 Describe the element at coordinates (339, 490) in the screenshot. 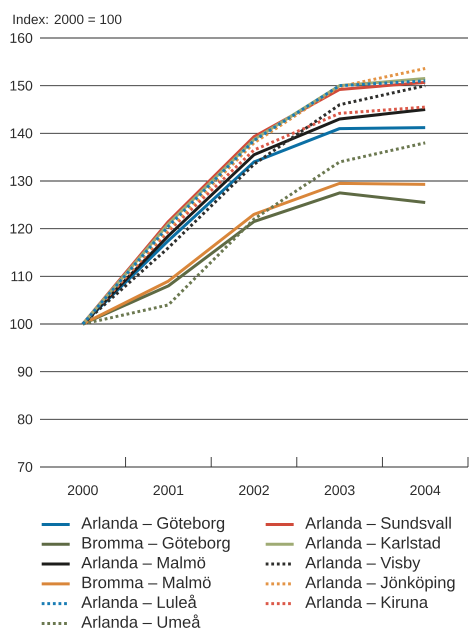

I see `x-tick-label: 2003` at that location.